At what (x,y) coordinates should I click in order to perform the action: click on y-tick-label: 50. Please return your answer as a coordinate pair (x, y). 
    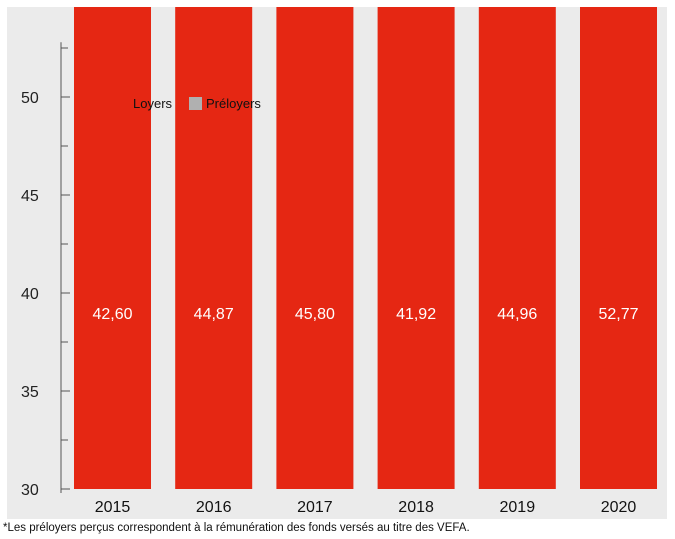
    Looking at the image, I should click on (30, 98).